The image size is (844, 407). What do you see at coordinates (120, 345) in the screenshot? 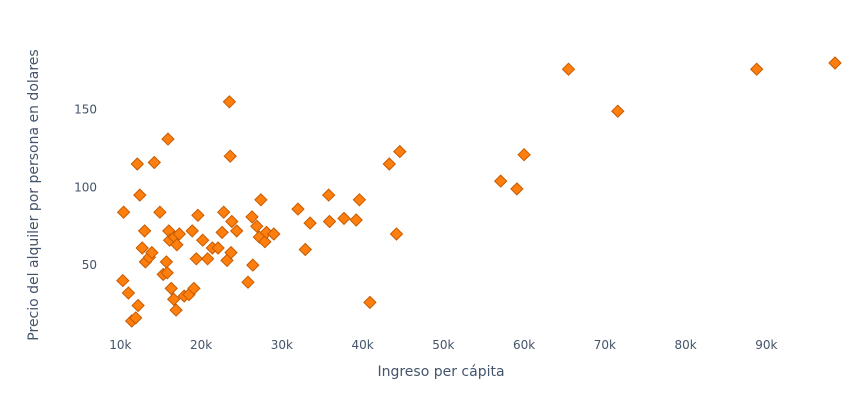
I see `x-tick-label: 10k` at bounding box center [120, 345].